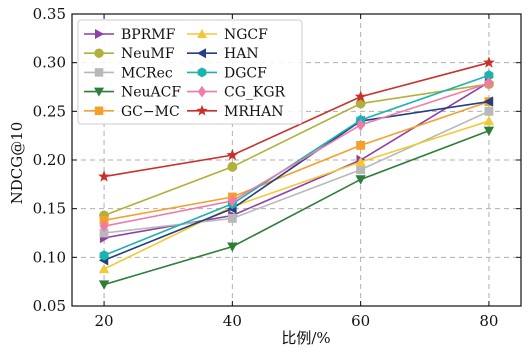 The width and height of the screenshot is (531, 352). What do you see at coordinates (49, 63) in the screenshot?
I see `y-tick-label: 0.30` at bounding box center [49, 63].